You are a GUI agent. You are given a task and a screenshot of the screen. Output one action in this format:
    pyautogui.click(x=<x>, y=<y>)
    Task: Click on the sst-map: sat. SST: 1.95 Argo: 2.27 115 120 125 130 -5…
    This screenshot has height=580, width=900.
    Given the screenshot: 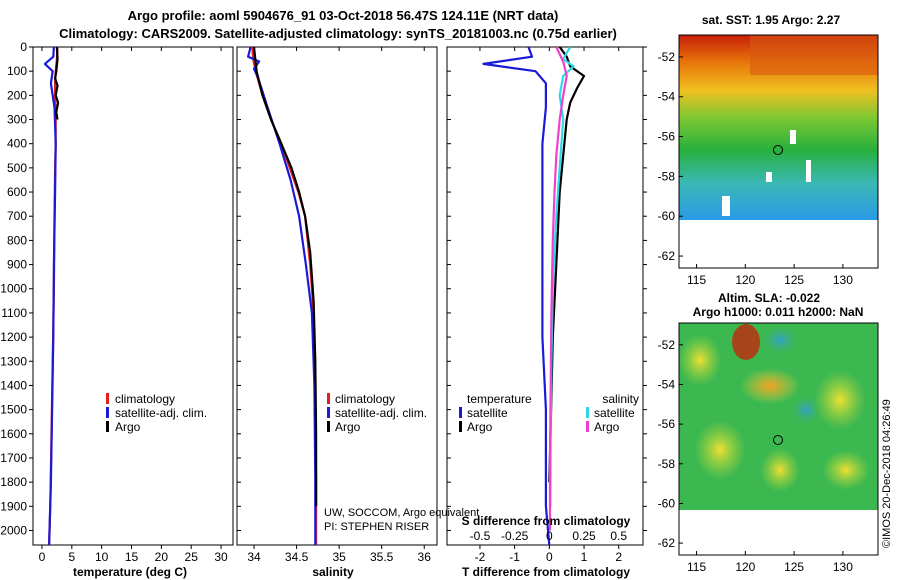 What is the action you would take?
    pyautogui.click(x=768, y=150)
    